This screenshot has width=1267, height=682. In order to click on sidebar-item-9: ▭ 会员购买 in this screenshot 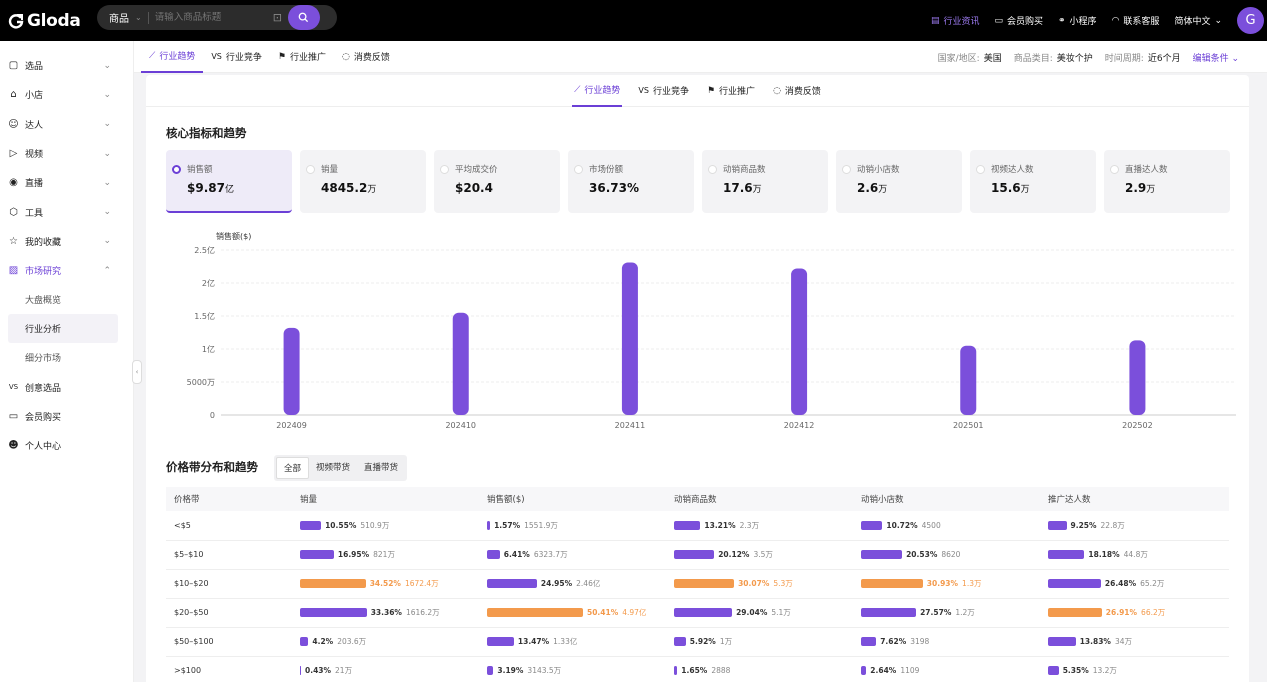, I will do `click(66, 416)`.